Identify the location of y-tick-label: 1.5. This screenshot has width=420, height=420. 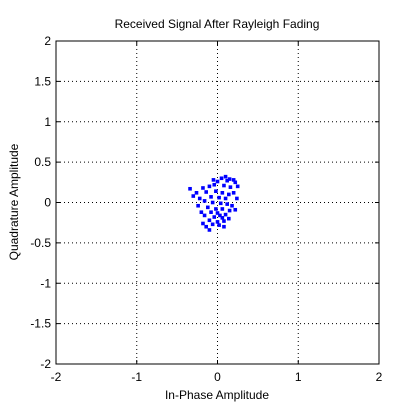
(42, 81).